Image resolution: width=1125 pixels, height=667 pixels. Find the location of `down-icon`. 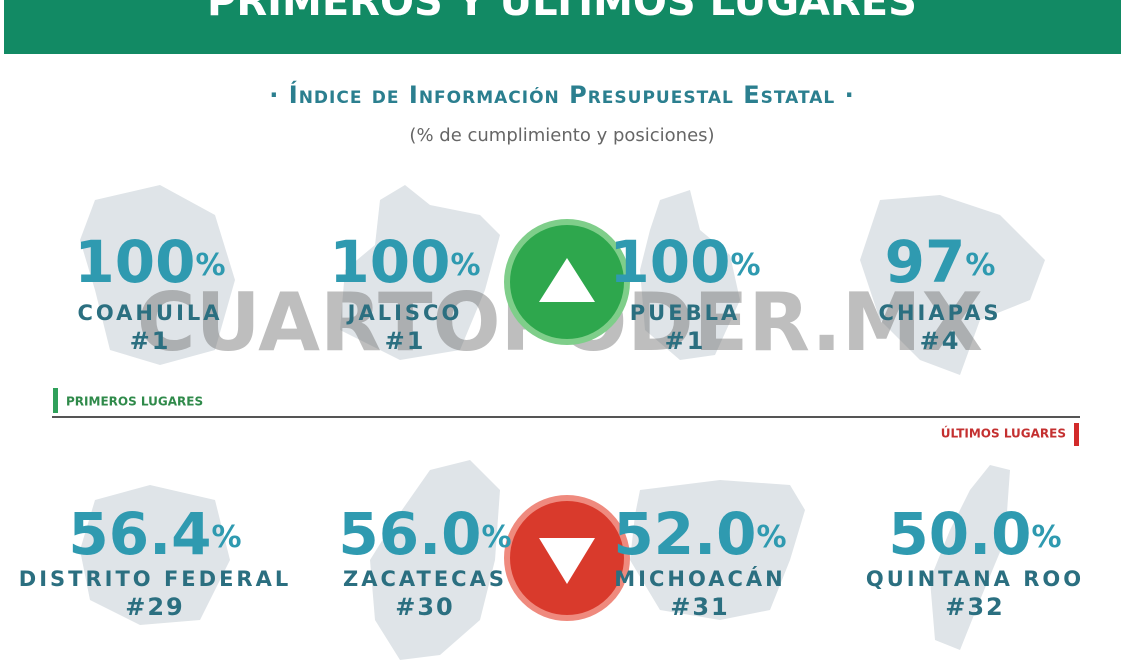

down-icon is located at coordinates (567, 558).